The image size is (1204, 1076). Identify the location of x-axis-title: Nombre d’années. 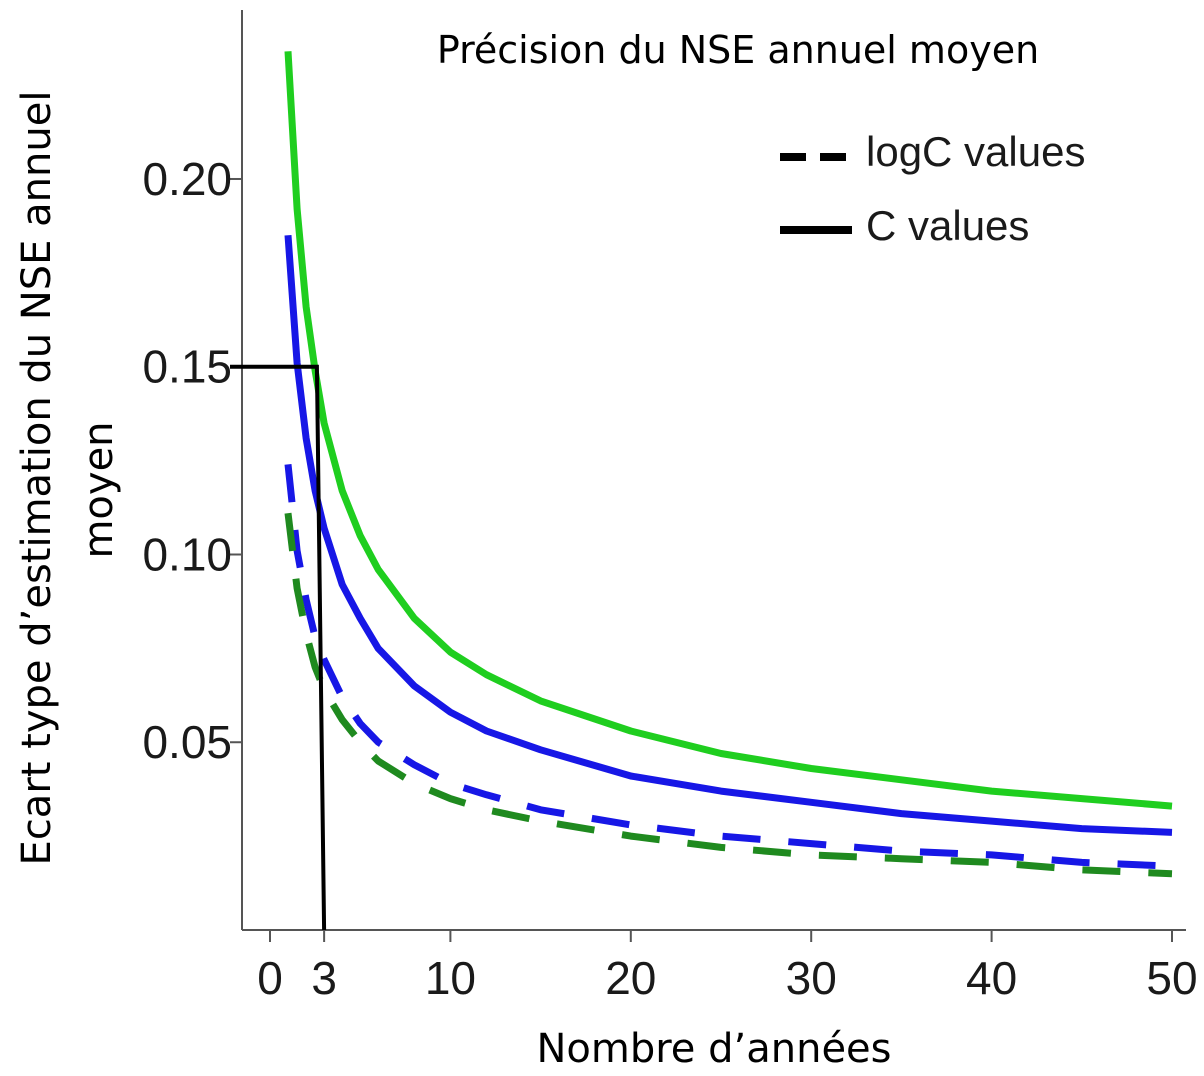
(713, 1049).